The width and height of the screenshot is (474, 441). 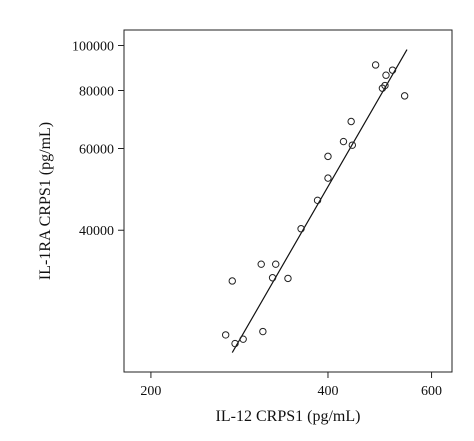 I want to click on y-tick-label: 60000, so click(x=96, y=149).